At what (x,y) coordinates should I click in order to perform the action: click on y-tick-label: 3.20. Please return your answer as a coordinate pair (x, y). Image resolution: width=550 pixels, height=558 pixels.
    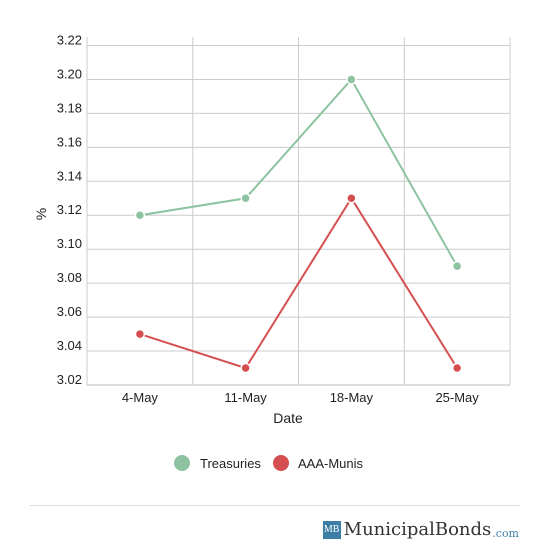
    Looking at the image, I should click on (69, 73).